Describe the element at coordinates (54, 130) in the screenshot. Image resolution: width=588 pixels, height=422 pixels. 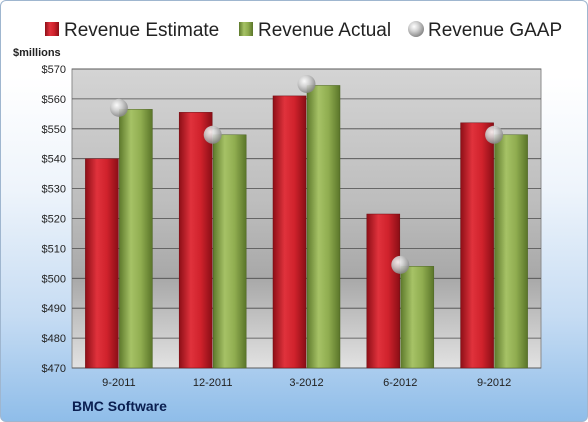
I see `y-tick-label: $550` at that location.